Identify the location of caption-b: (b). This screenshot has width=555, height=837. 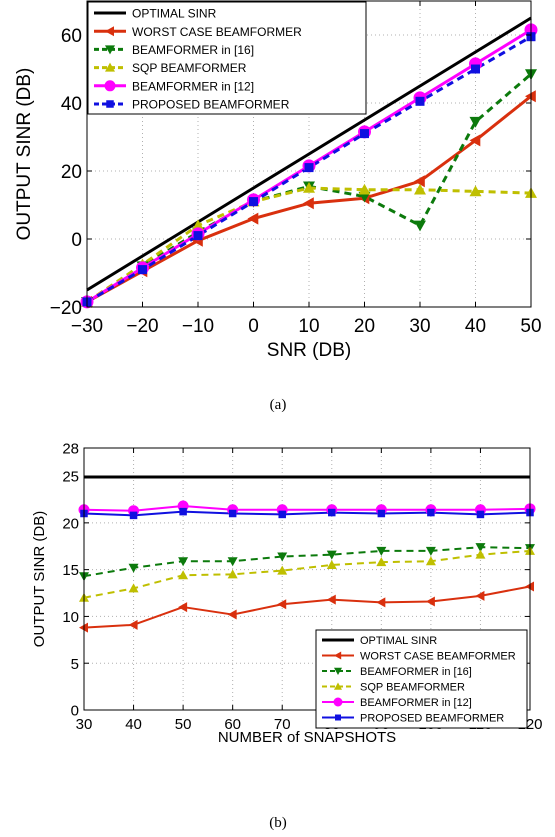
(278, 823).